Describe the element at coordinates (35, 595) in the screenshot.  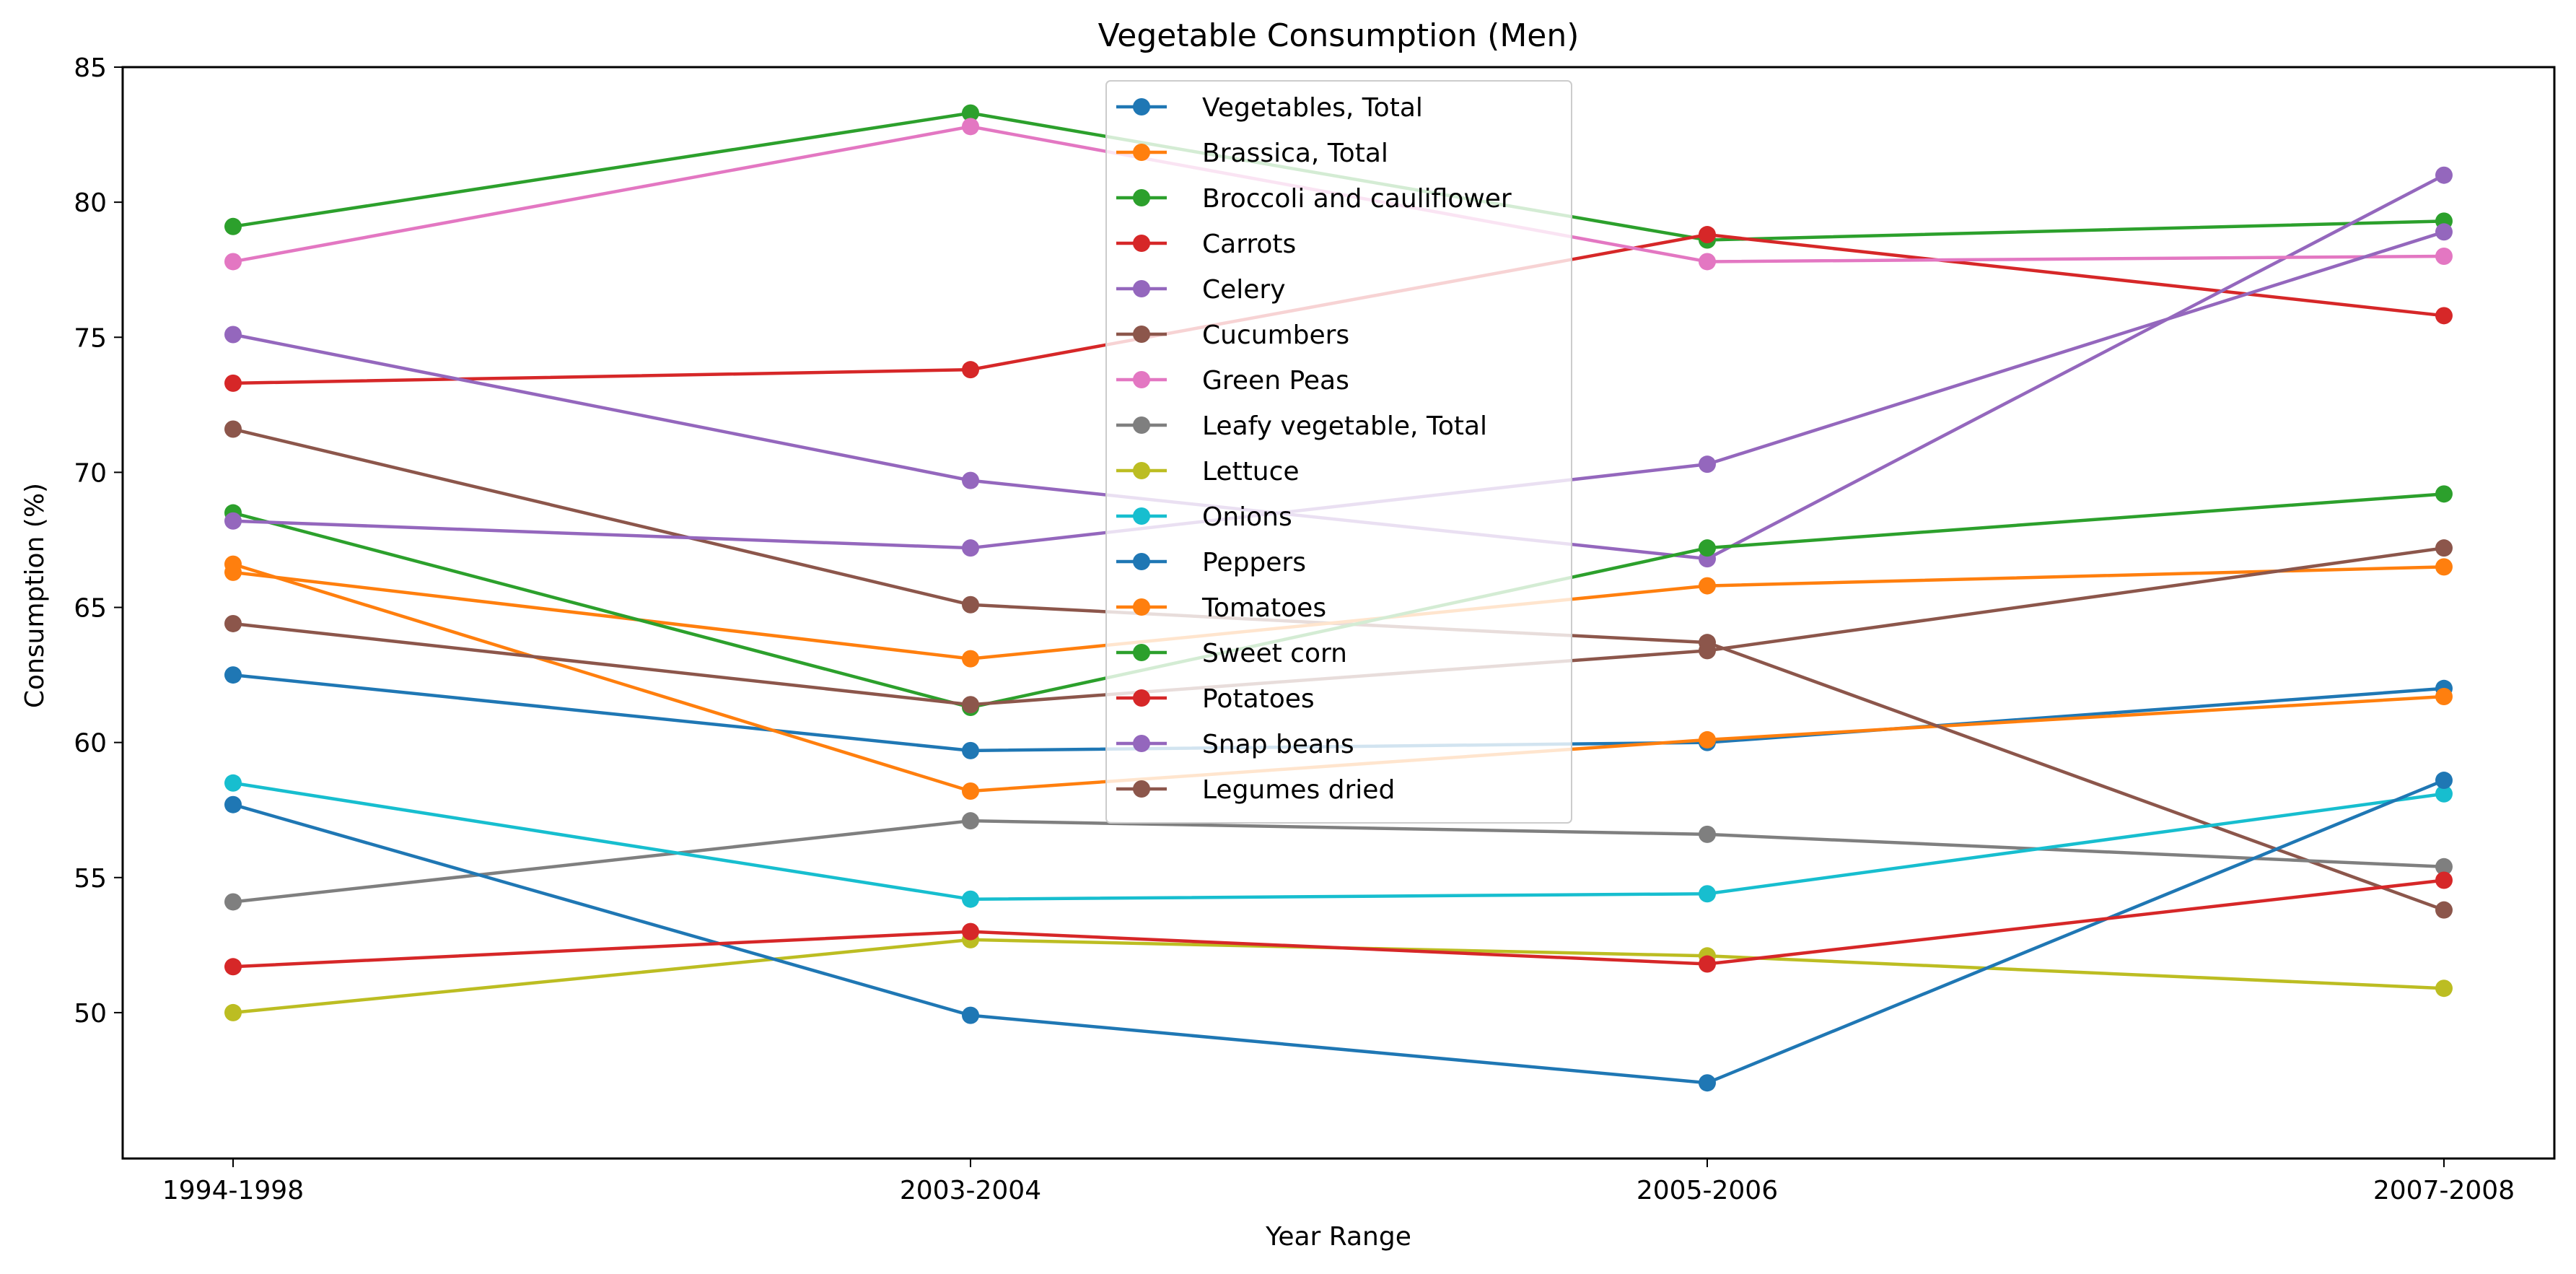
I see `y-axis-label: Consumption (%)` at that location.